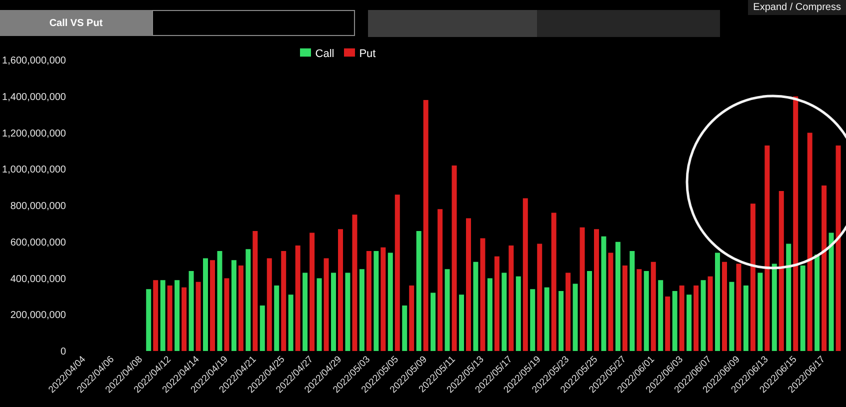 This screenshot has width=846, height=407. Describe the element at coordinates (63, 352) in the screenshot. I see `y-tick-label: 0` at that location.